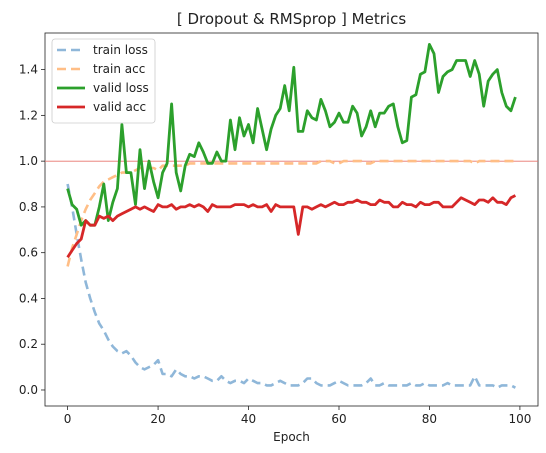 The image size is (546, 453). I want to click on legend: train loss train acc valid loss valid acc, so click(103, 81).